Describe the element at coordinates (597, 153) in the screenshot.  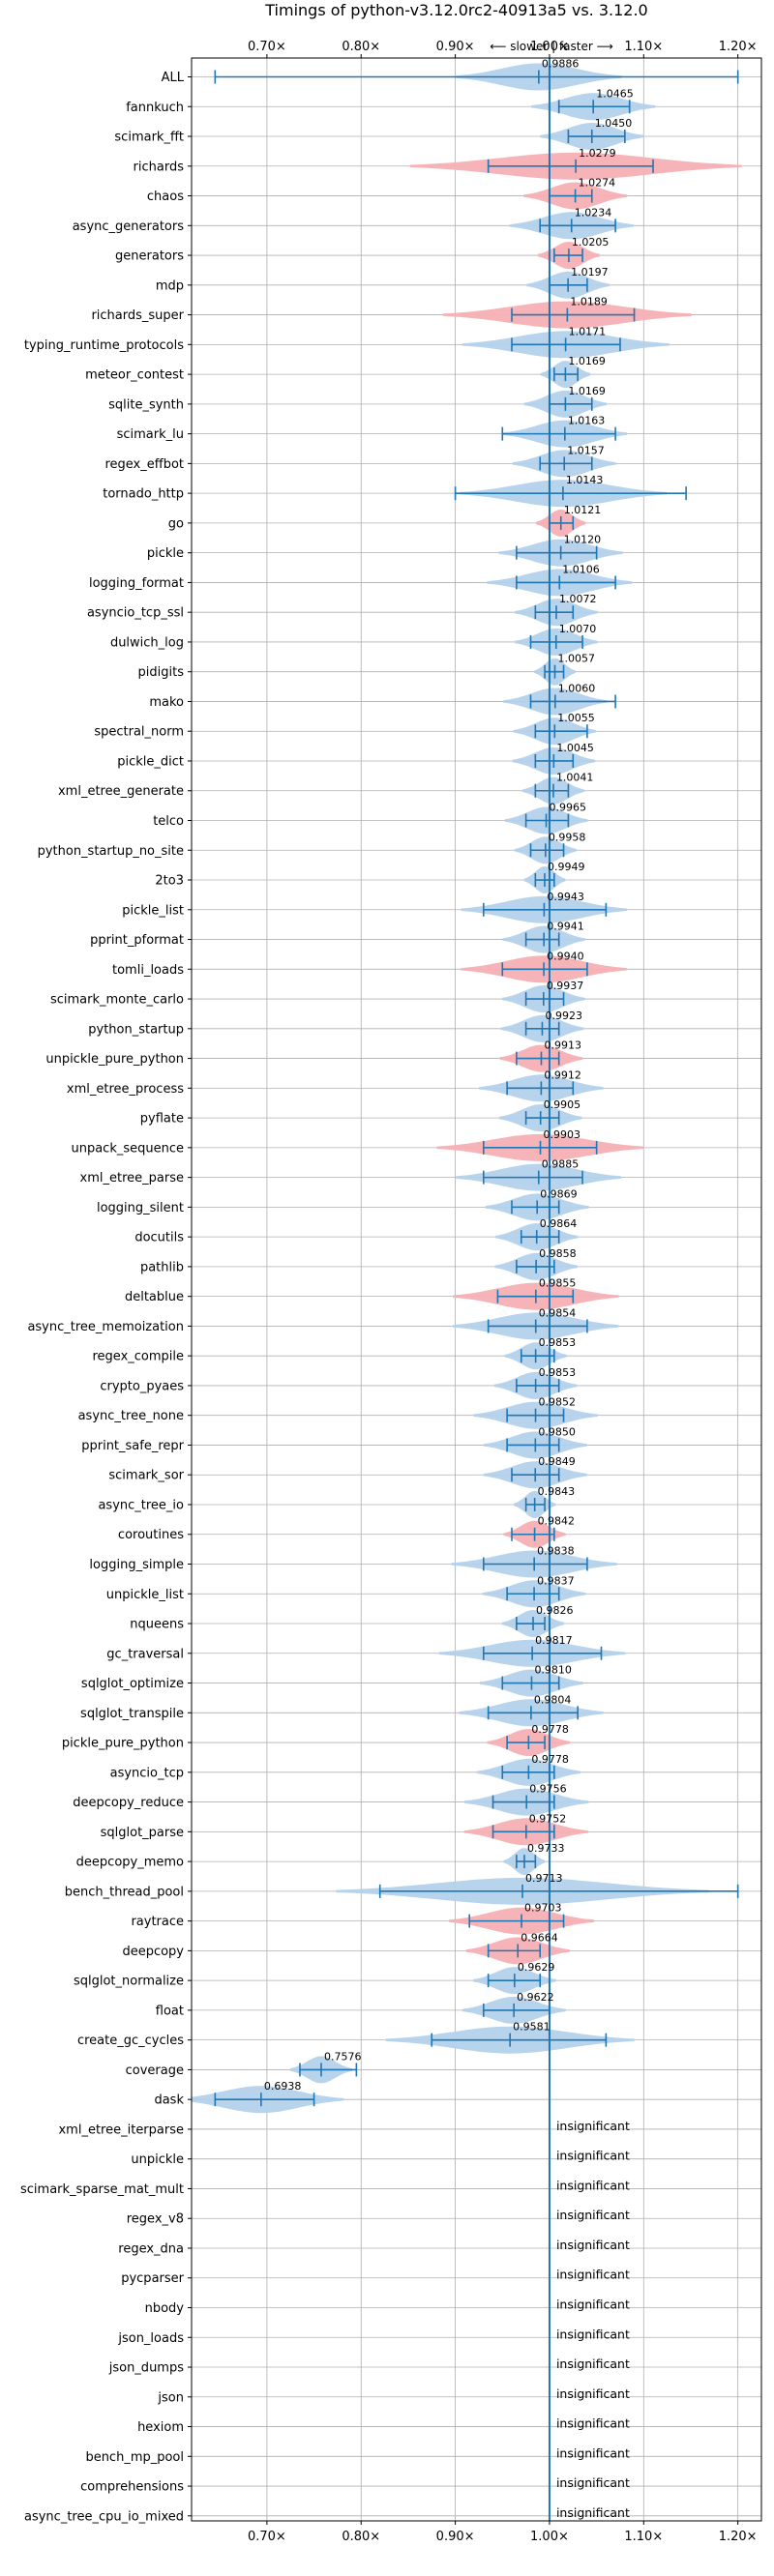
I see `value-label: 1.0279` at that location.